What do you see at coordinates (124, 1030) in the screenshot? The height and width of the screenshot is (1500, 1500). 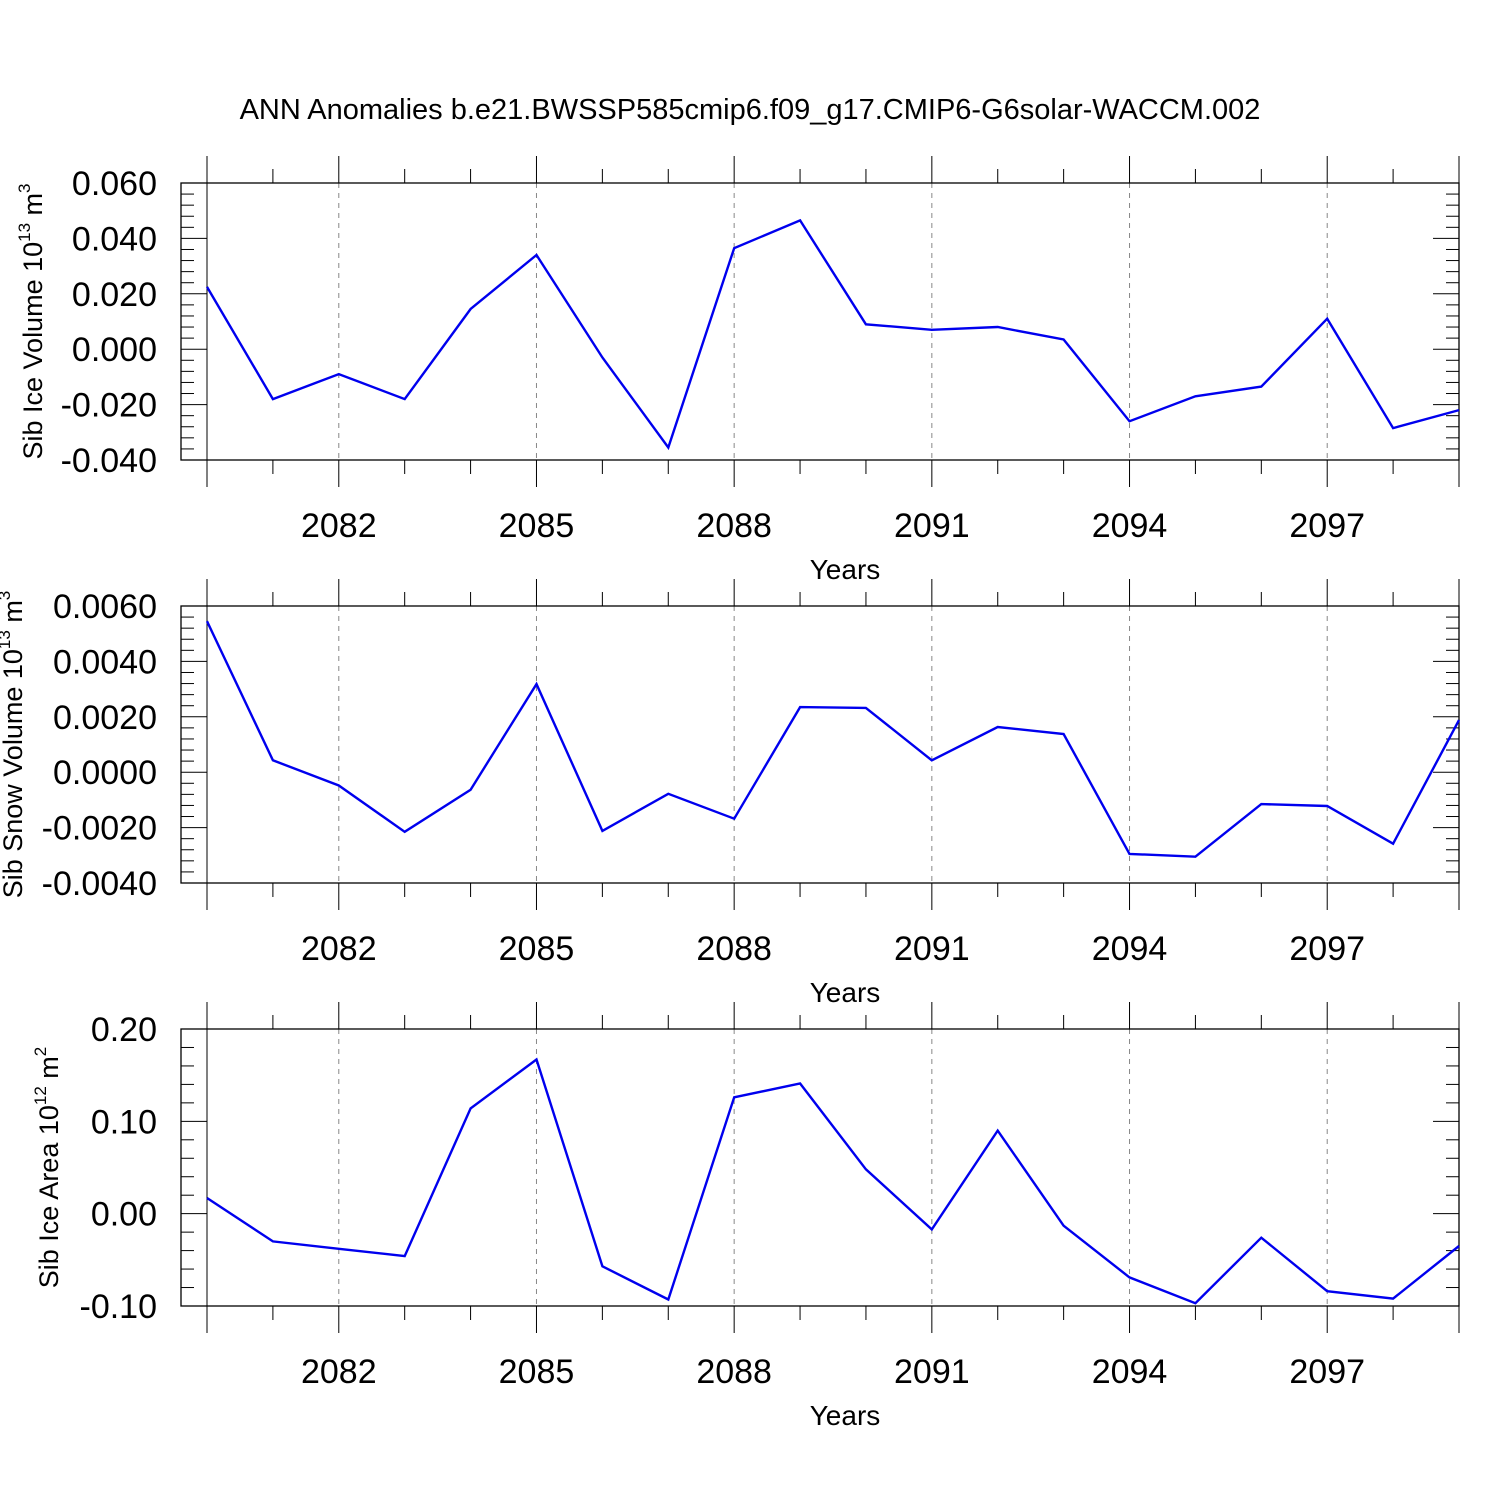 I see `y-tick-label: 0.20` at bounding box center [124, 1030].